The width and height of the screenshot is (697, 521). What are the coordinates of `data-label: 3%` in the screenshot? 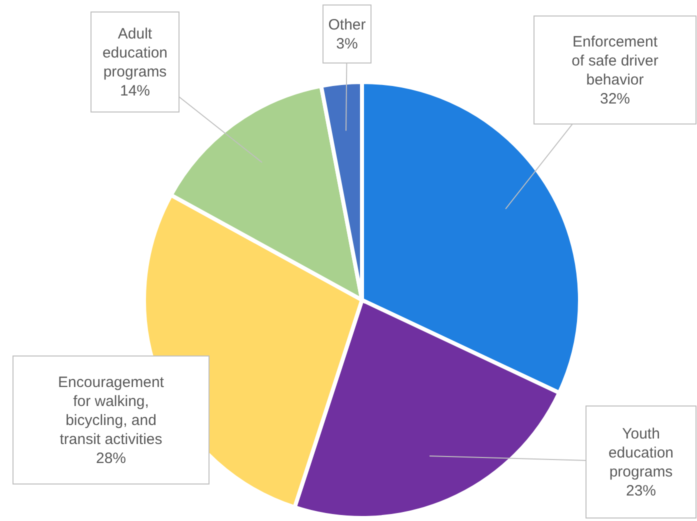 It's located at (347, 44).